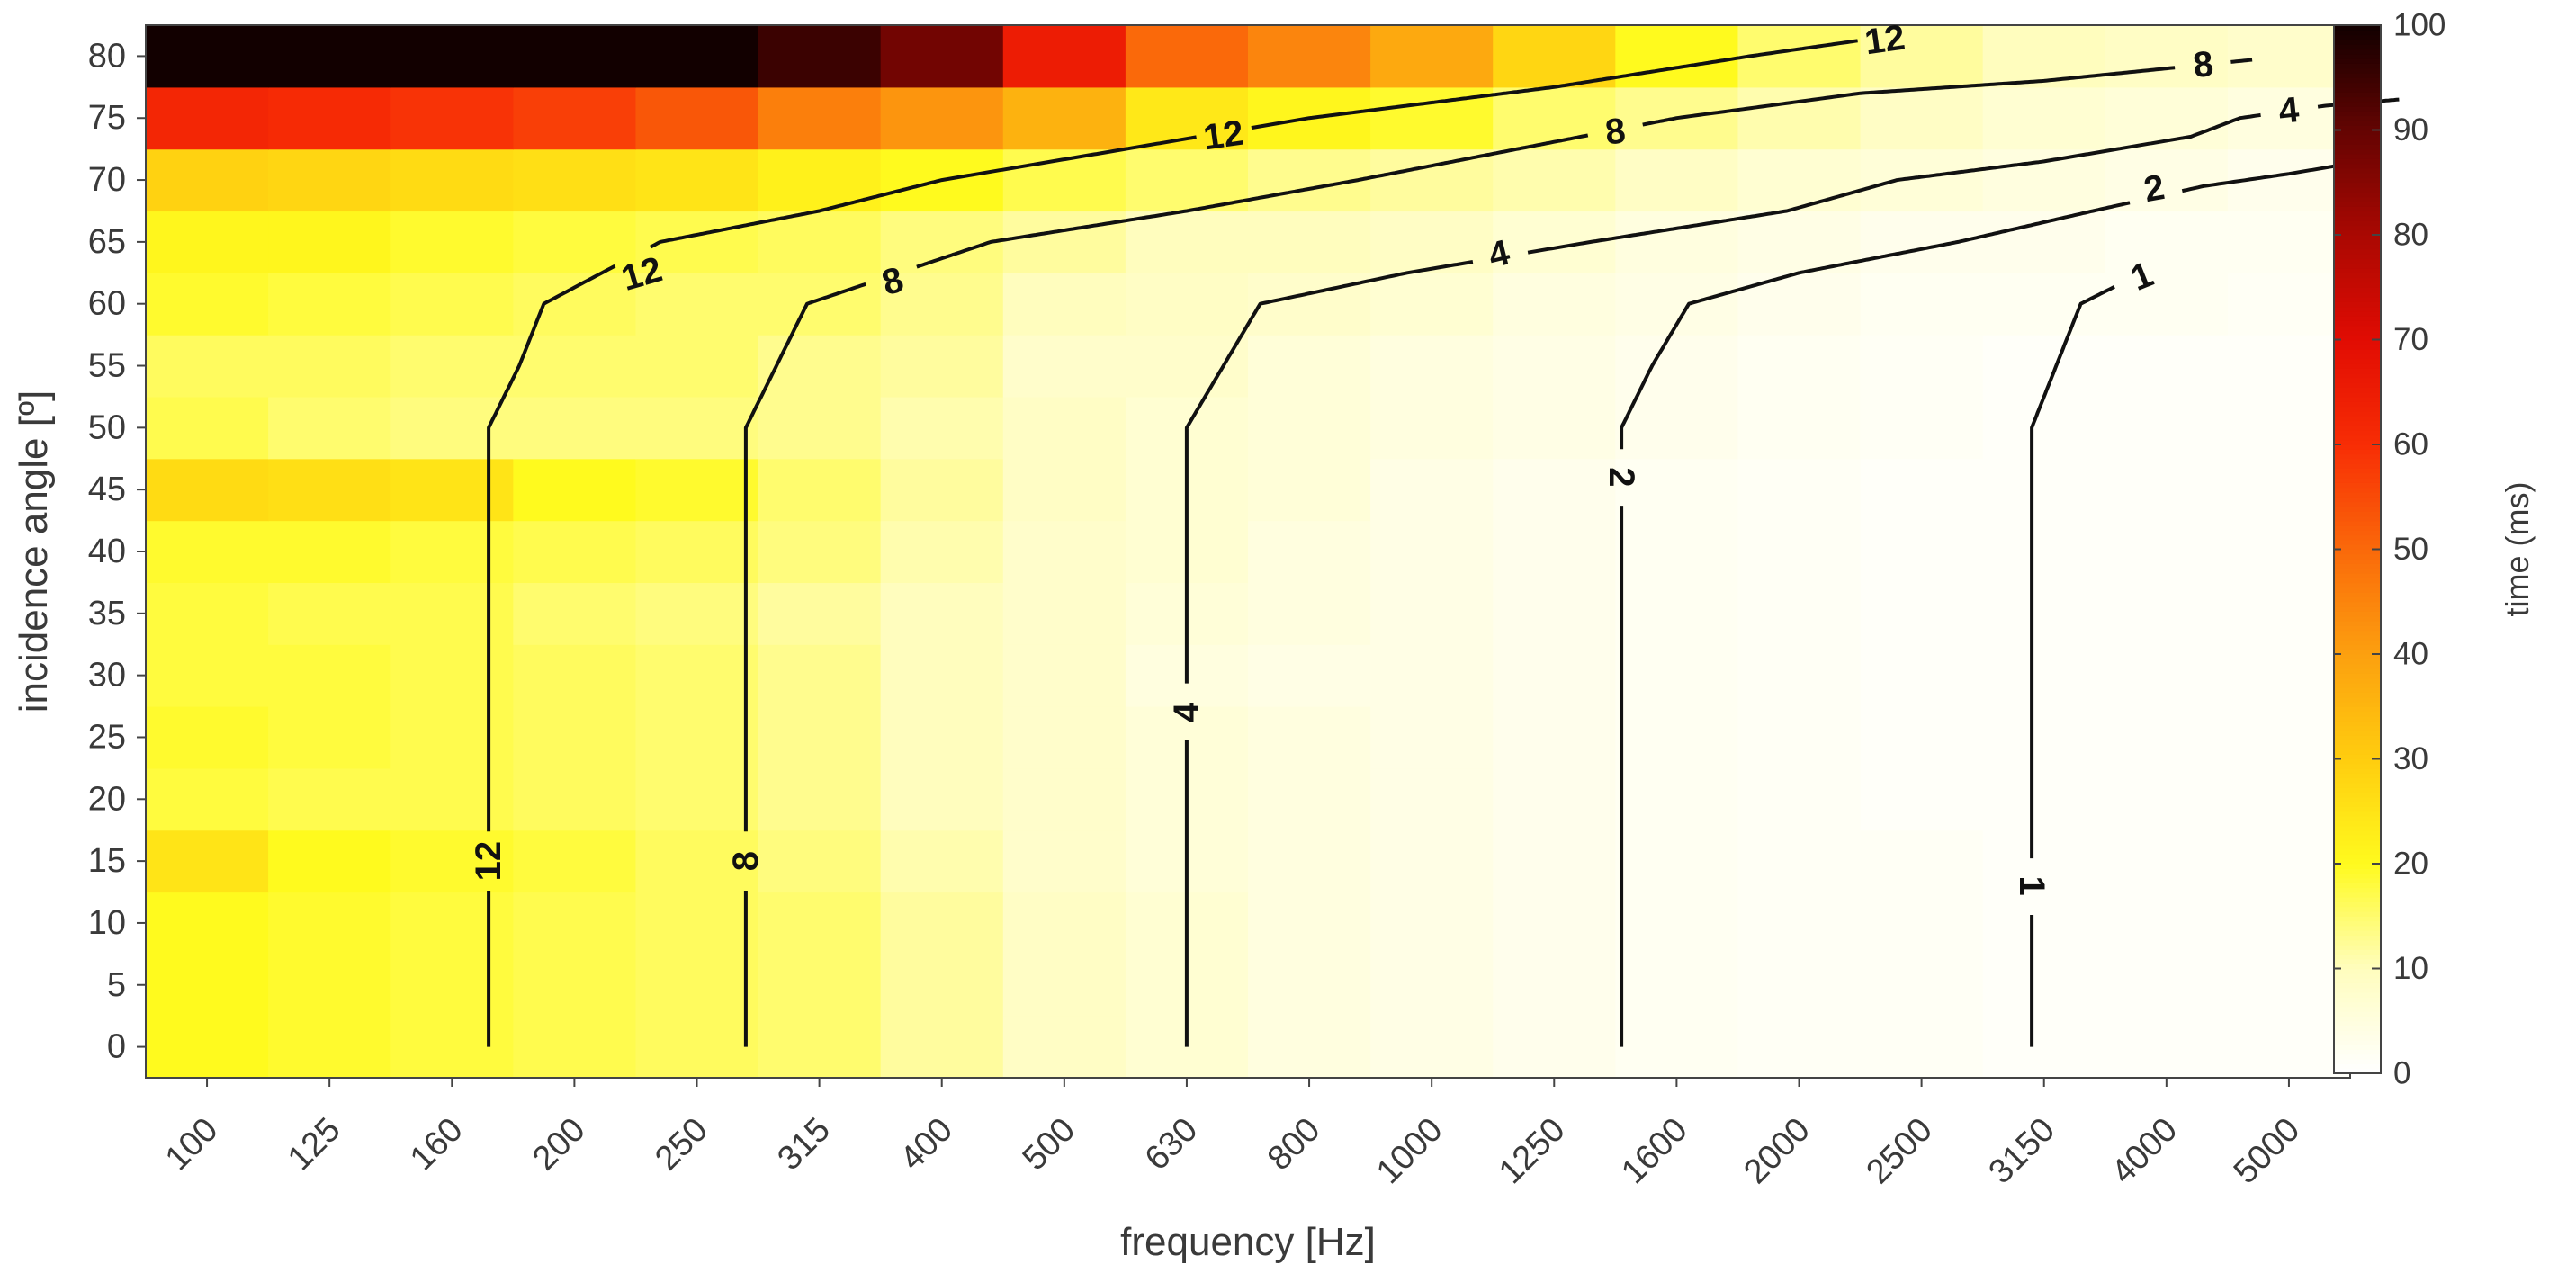 This screenshot has width=2576, height=1282. Describe the element at coordinates (34, 551) in the screenshot. I see `y-axis-title: incidence angle [º]` at that location.